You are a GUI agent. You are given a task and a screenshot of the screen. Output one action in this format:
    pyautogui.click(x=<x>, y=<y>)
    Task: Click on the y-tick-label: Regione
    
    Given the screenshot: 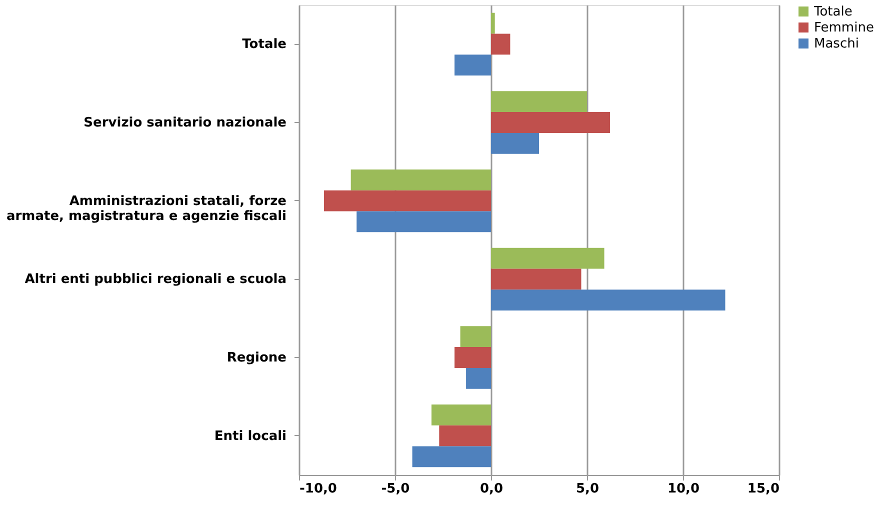 What is the action you would take?
    pyautogui.click(x=256, y=358)
    